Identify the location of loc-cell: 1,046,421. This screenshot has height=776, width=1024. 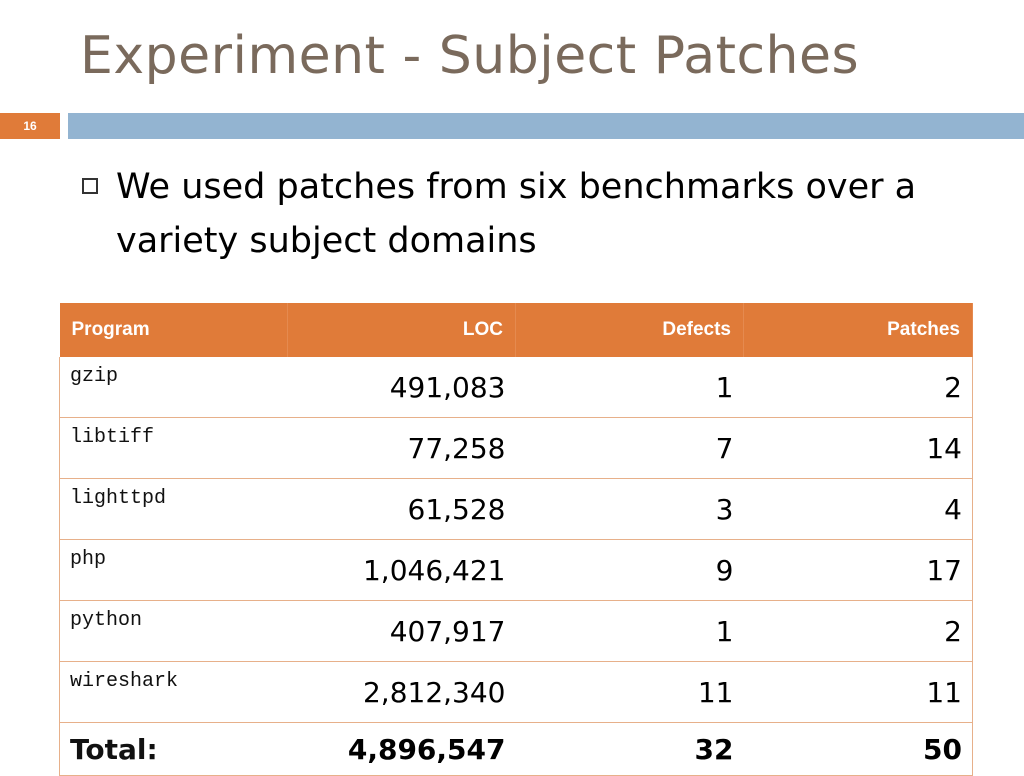
(401, 570).